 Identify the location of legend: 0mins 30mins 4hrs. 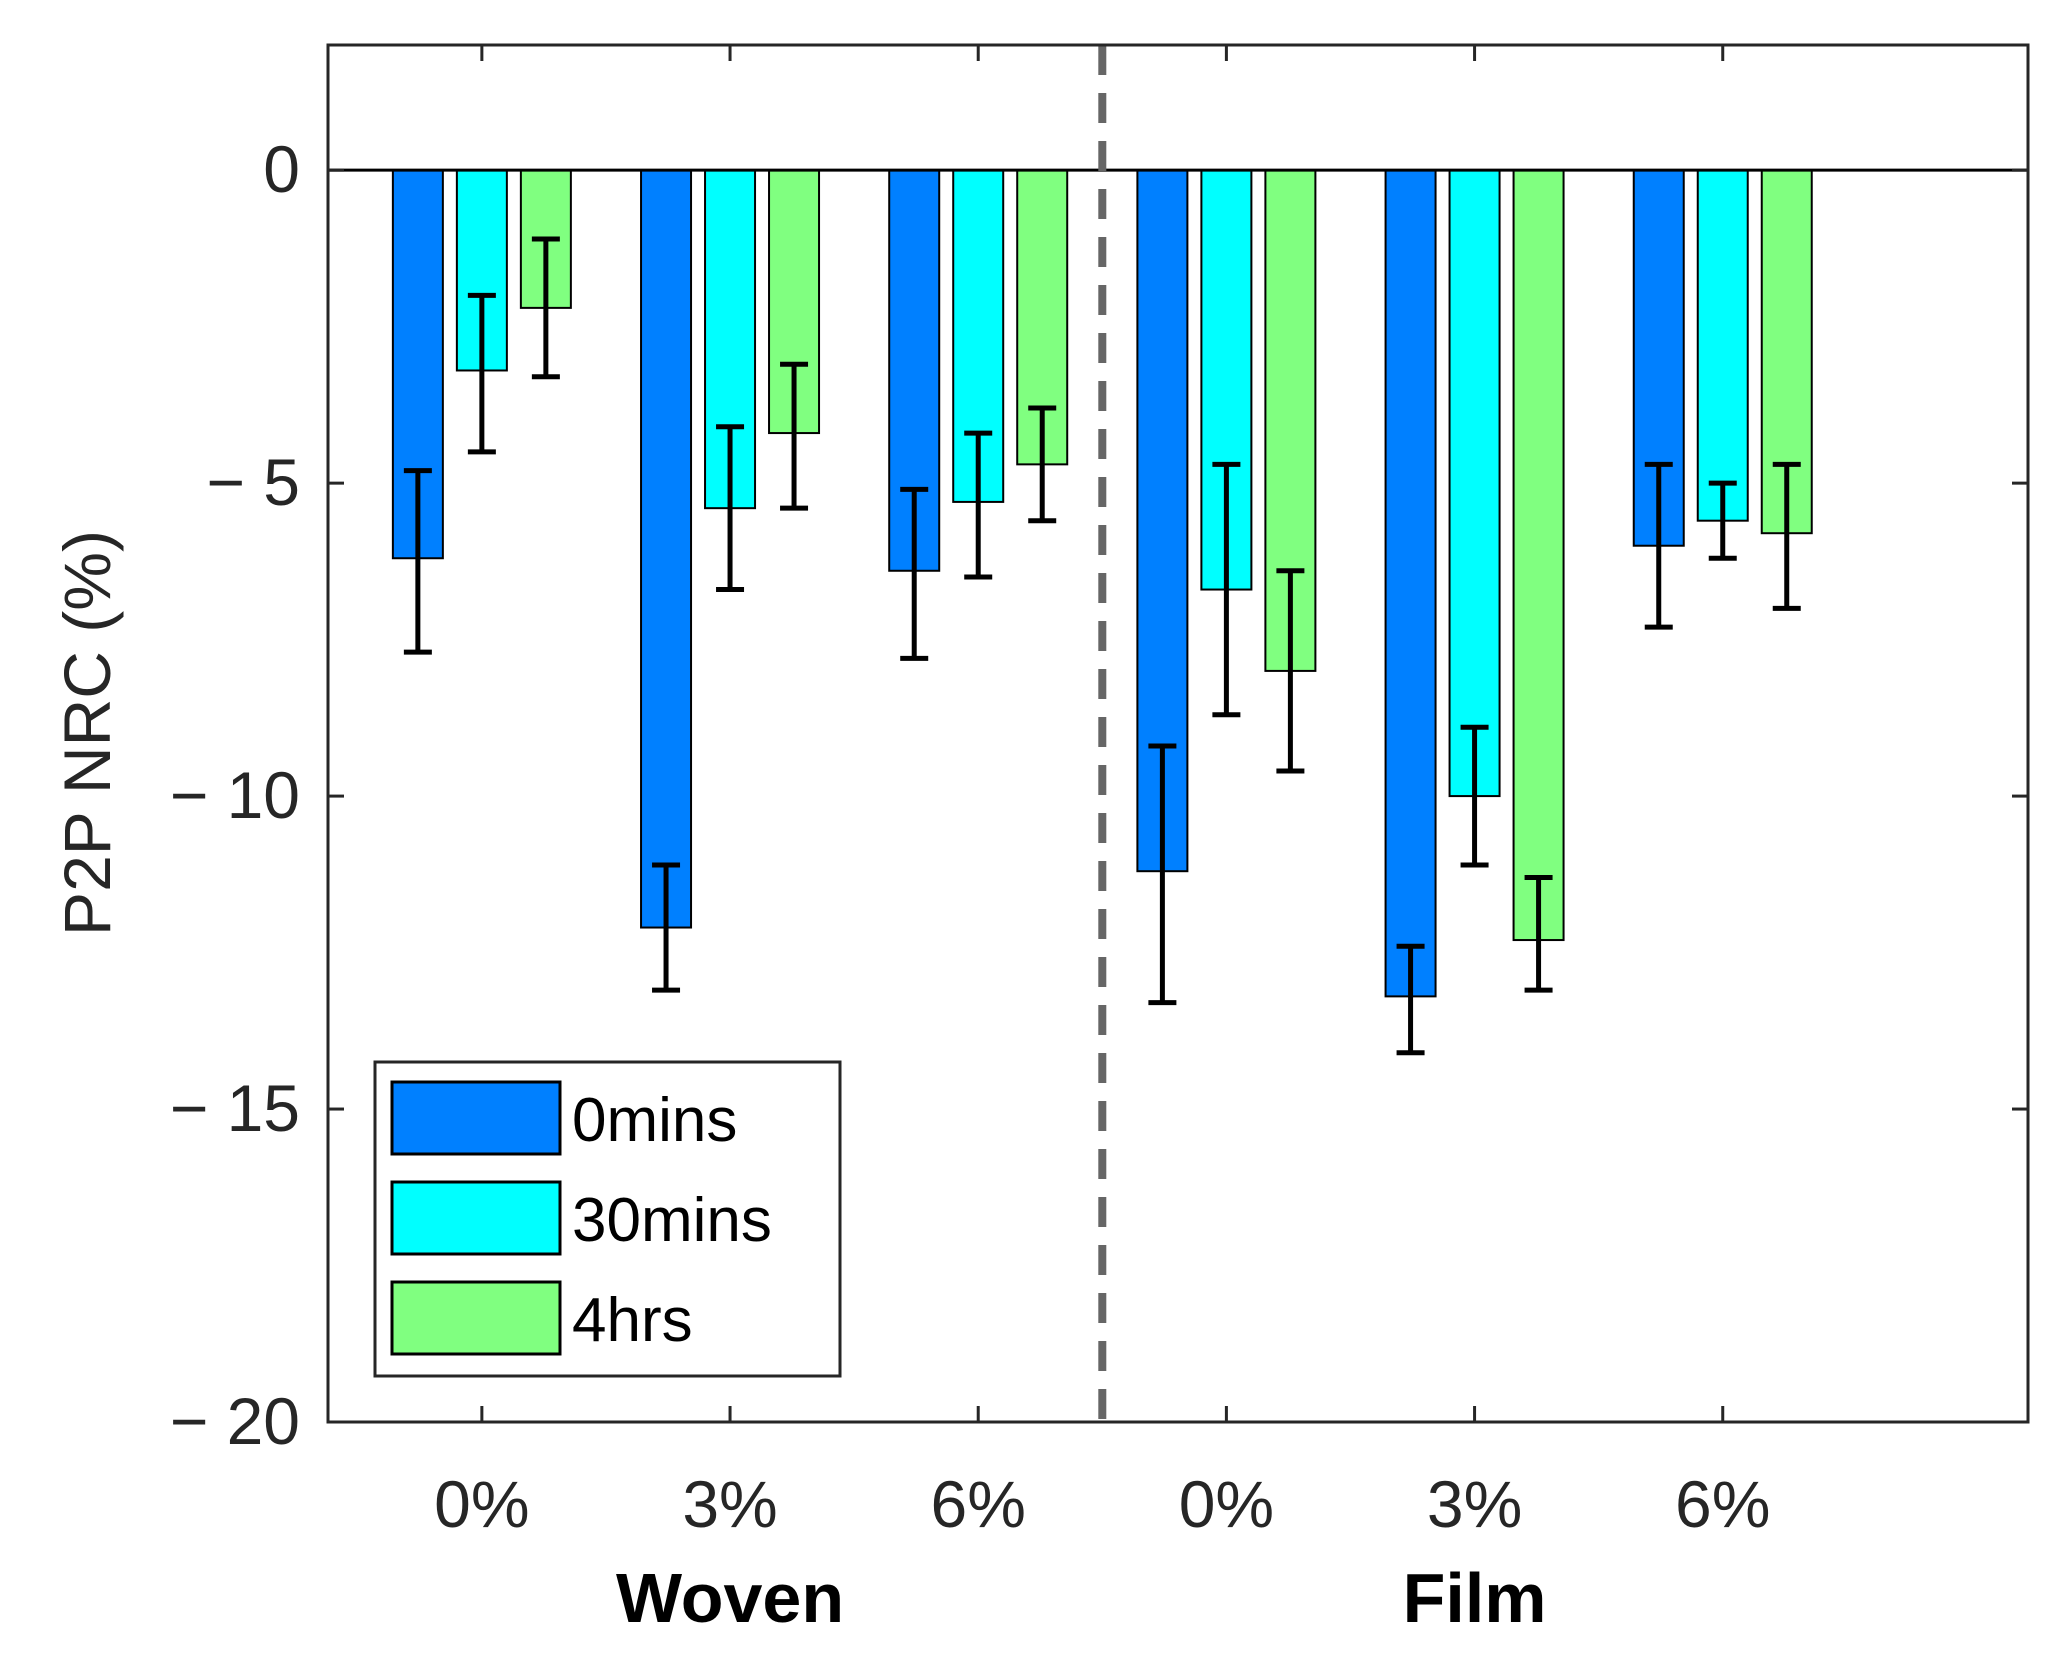
(607, 1219).